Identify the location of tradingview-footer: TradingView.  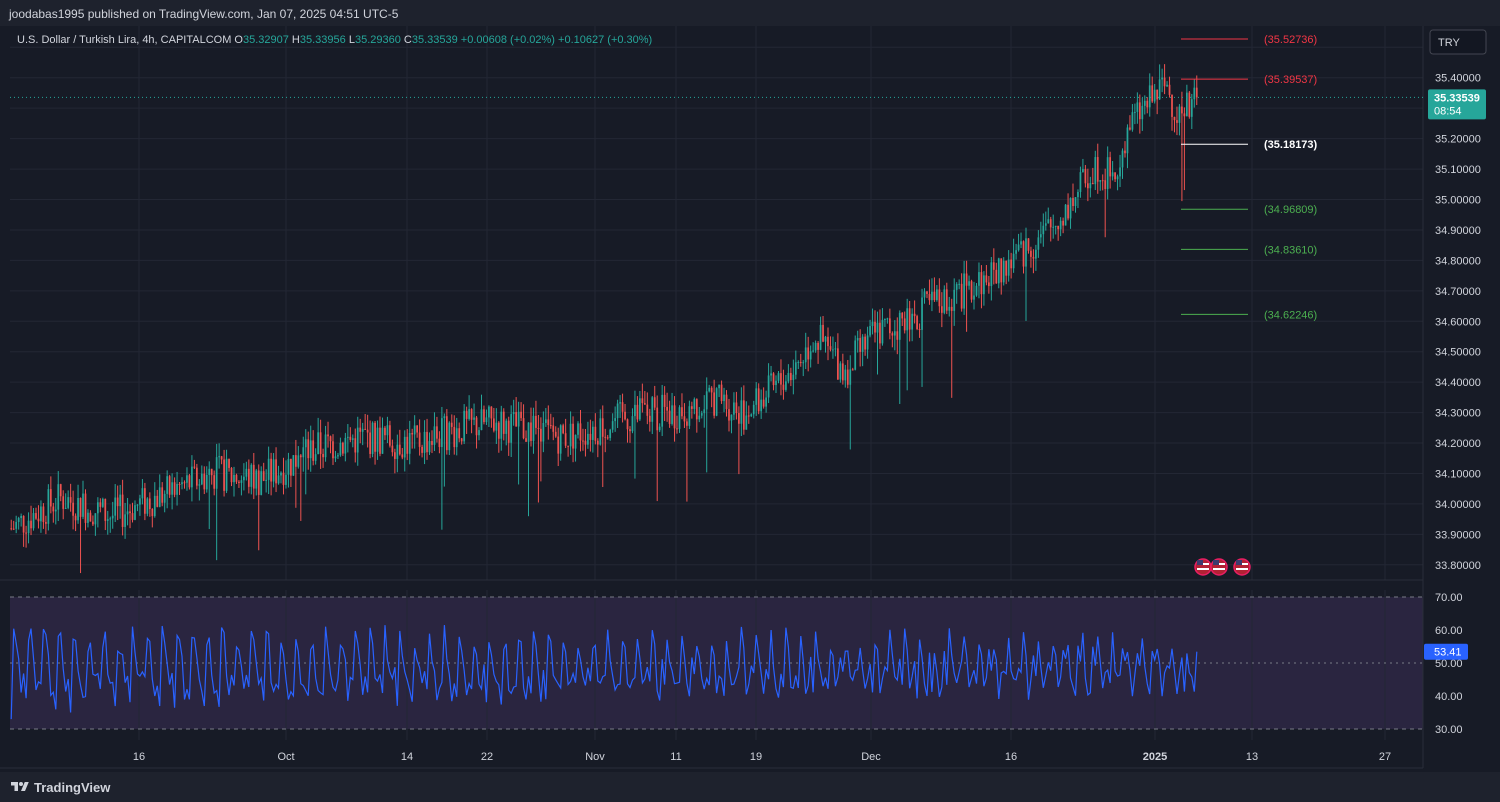
(60, 787).